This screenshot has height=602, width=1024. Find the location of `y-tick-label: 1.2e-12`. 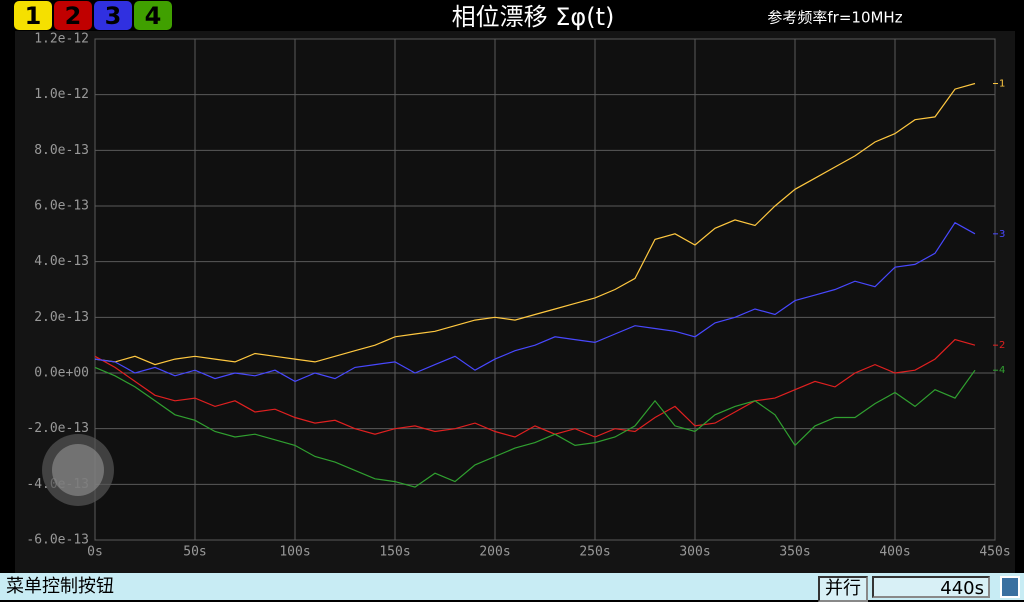

y-tick-label: 1.2e-12 is located at coordinates (61, 39).